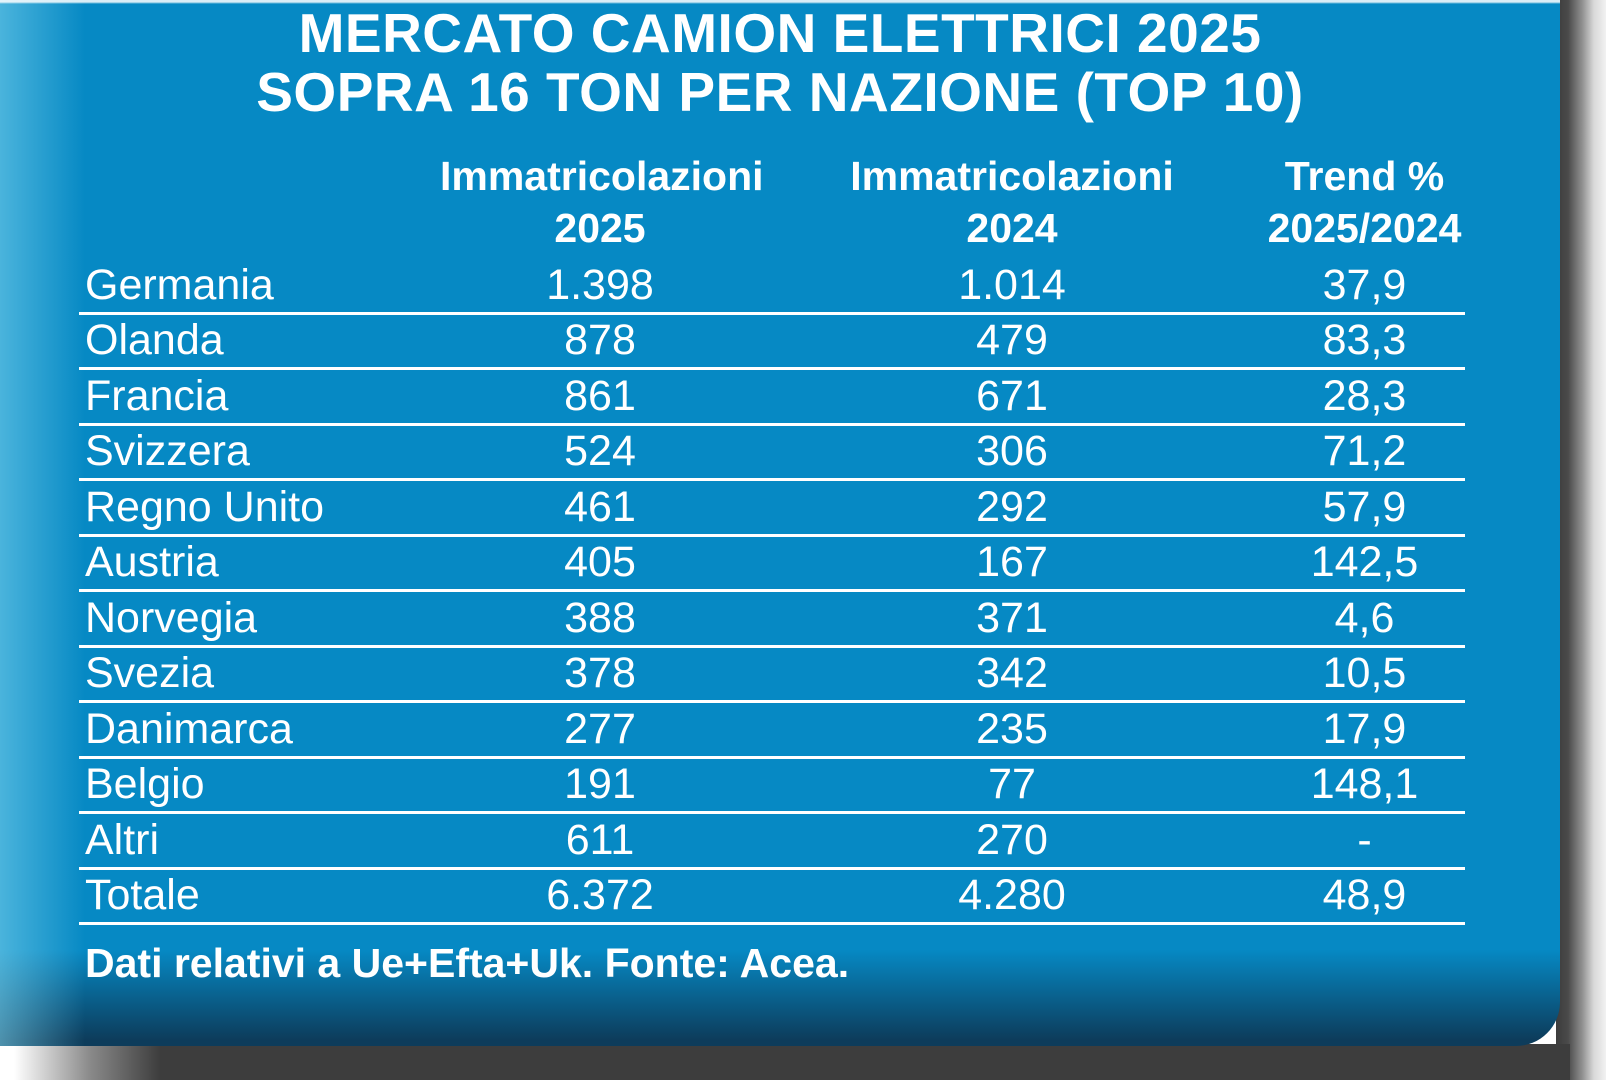 This screenshot has height=1080, width=1606. What do you see at coordinates (467, 963) in the screenshot?
I see `source-note: Dati relativi a Ue+Efta+Uk. Fonte: Acea.` at bounding box center [467, 963].